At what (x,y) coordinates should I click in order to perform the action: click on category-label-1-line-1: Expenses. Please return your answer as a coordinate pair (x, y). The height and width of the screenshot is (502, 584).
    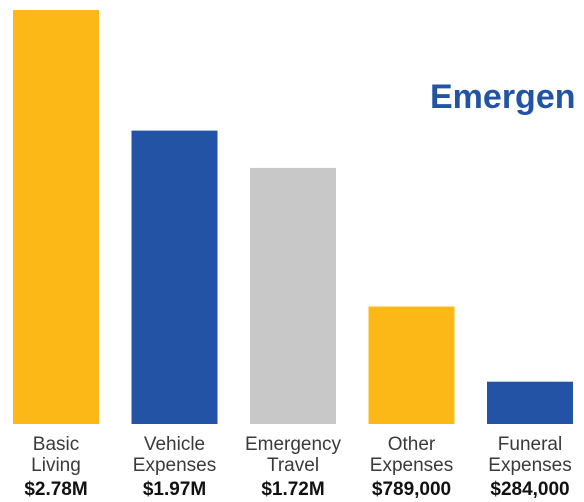
    Looking at the image, I should click on (174, 465).